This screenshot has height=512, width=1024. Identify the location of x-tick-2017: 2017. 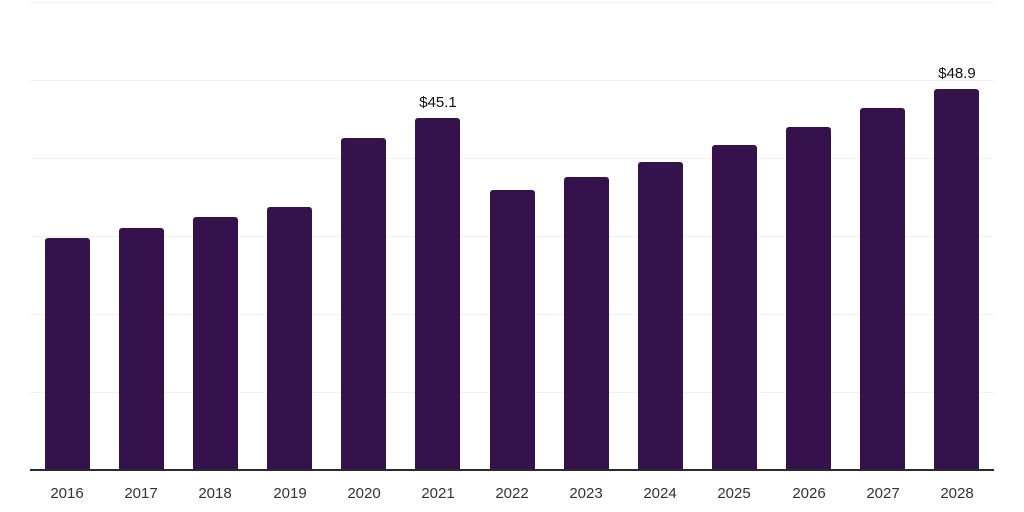
(141, 493).